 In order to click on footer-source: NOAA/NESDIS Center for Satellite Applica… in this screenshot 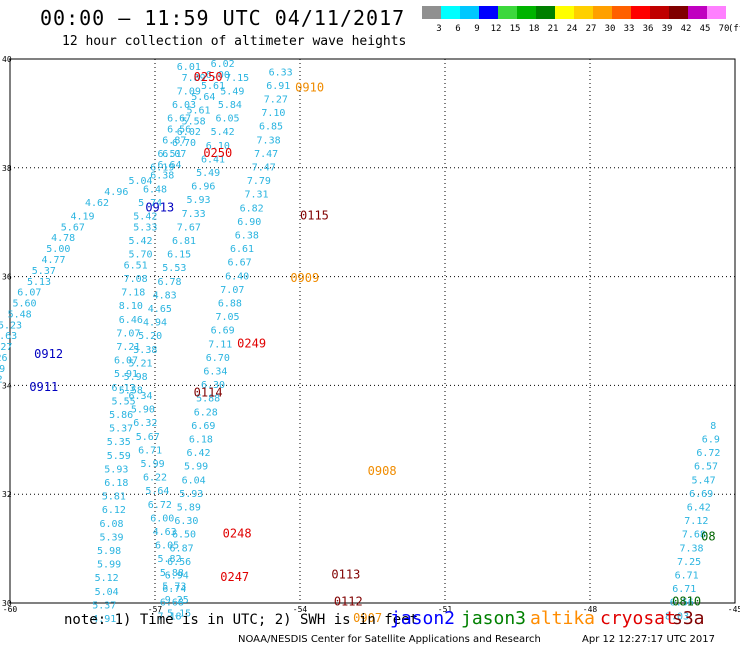, I will do `click(389, 639)`.